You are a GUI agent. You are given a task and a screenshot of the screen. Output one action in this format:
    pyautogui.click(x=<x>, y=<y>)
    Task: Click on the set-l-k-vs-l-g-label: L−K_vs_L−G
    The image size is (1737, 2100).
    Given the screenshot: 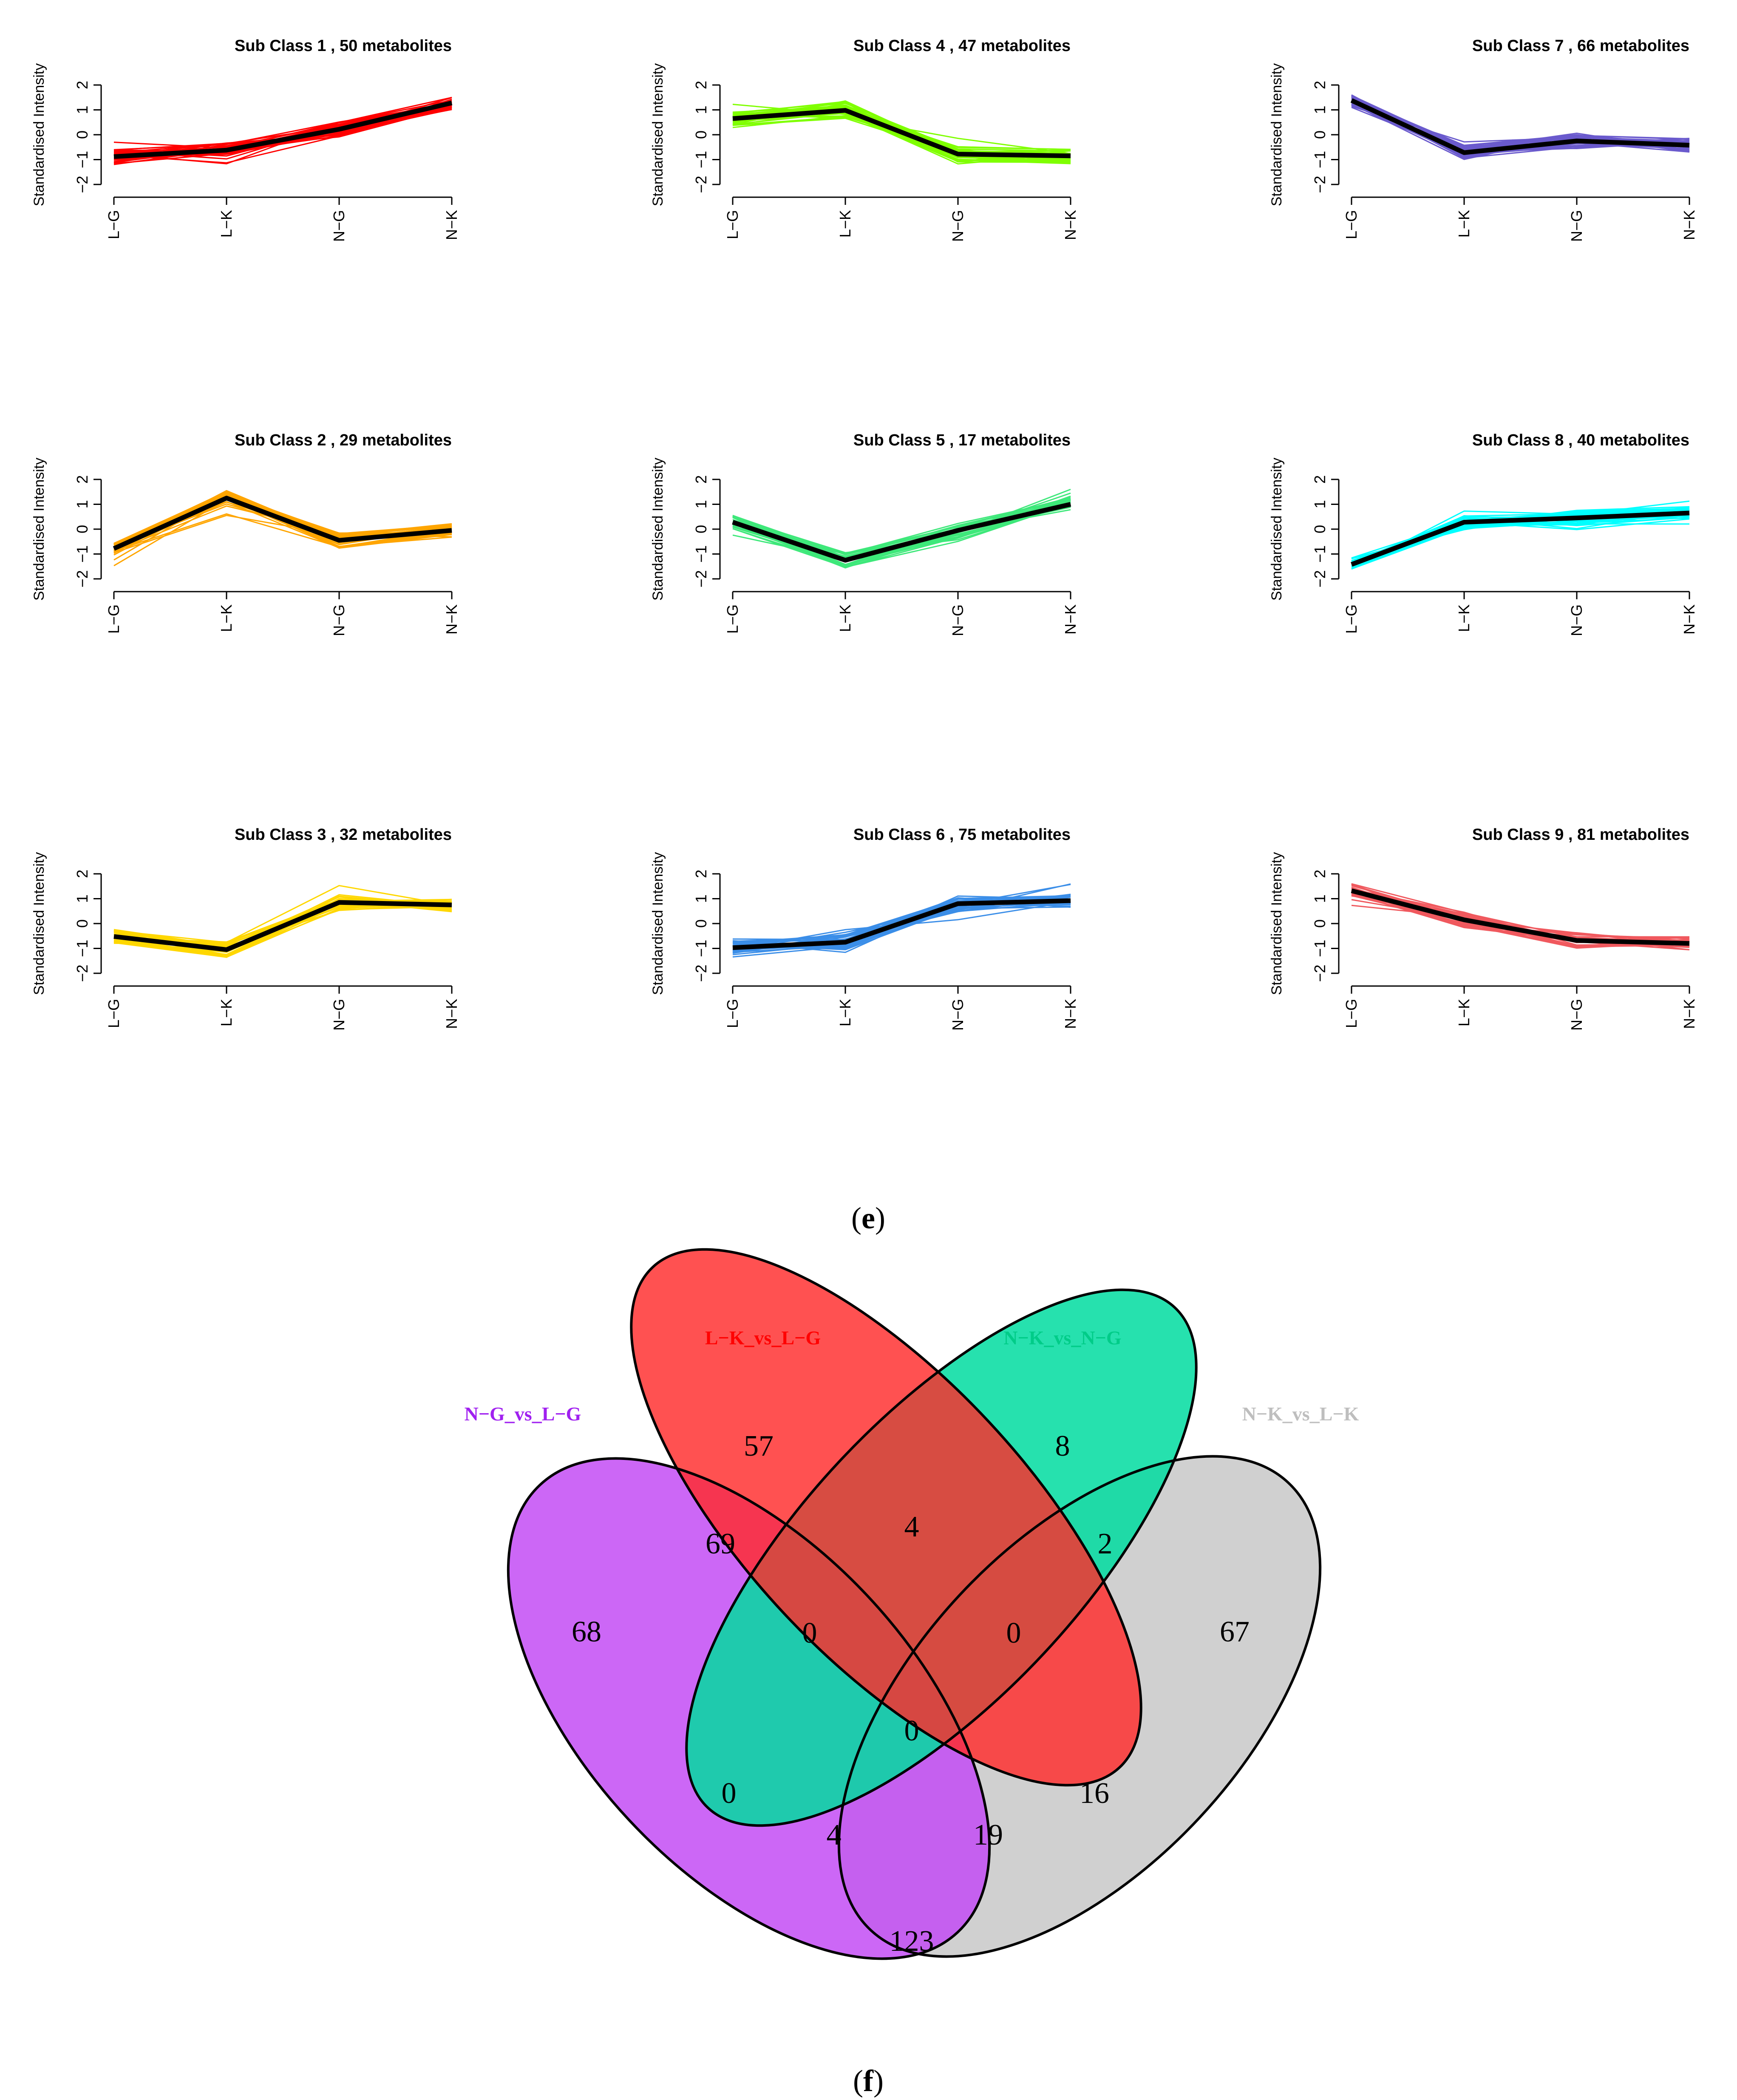 What is the action you would take?
    pyautogui.click(x=763, y=1338)
    